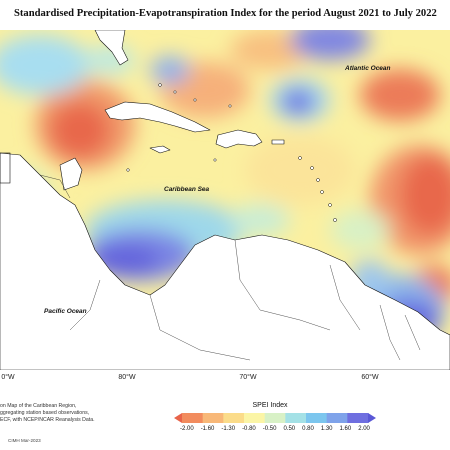  What do you see at coordinates (370, 377) in the screenshot?
I see `longitude-label: 60°W` at bounding box center [370, 377].